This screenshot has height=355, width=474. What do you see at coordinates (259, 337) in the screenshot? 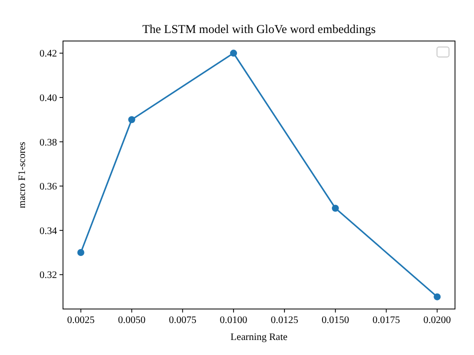
I see `x-axis-title: Learning Rate` at bounding box center [259, 337].